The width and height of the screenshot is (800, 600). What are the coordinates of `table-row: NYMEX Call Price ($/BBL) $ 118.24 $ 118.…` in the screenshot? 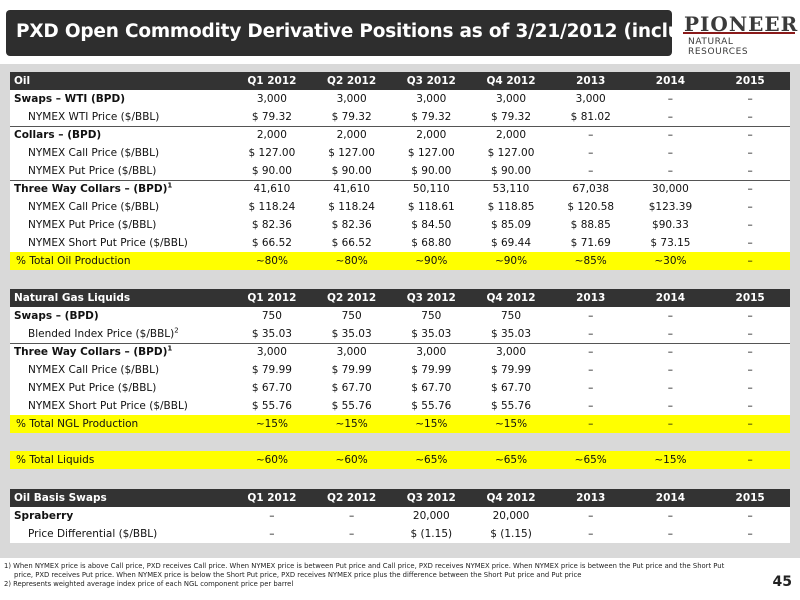 It's located at (400, 207).